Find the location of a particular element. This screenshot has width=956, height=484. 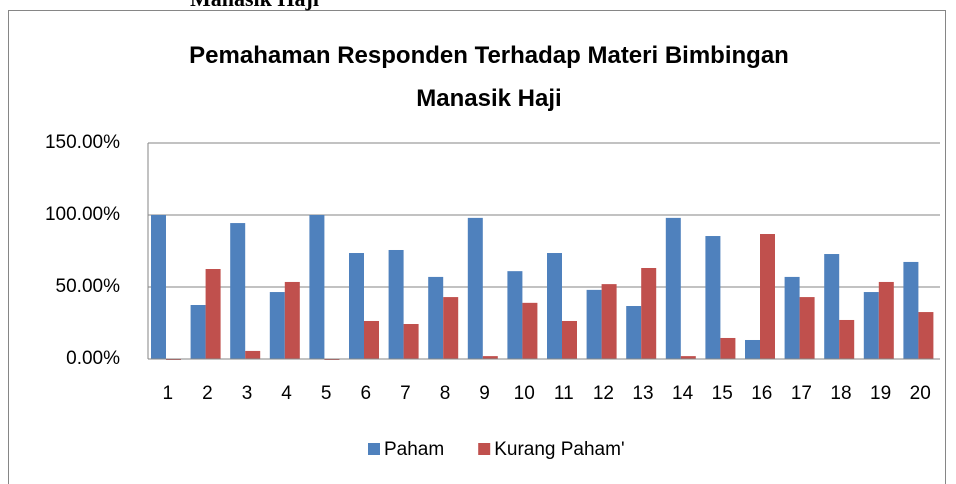

y-tick-label: 0.00% is located at coordinates (93, 358).